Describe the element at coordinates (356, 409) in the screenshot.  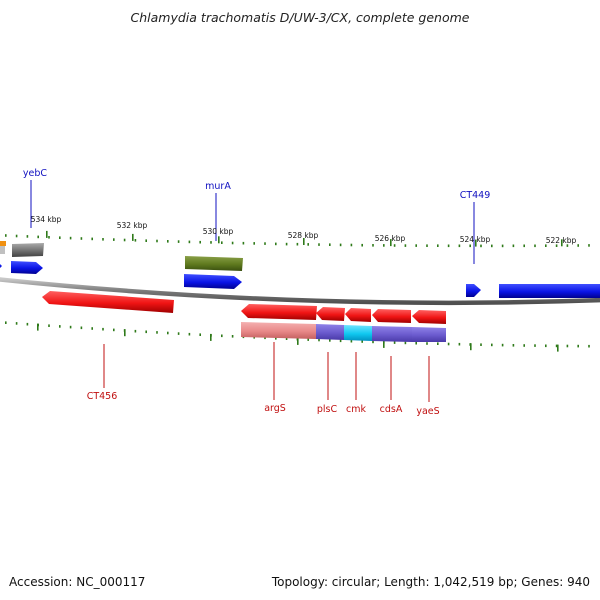
I see `gene-label-cmk: cmk` at that location.